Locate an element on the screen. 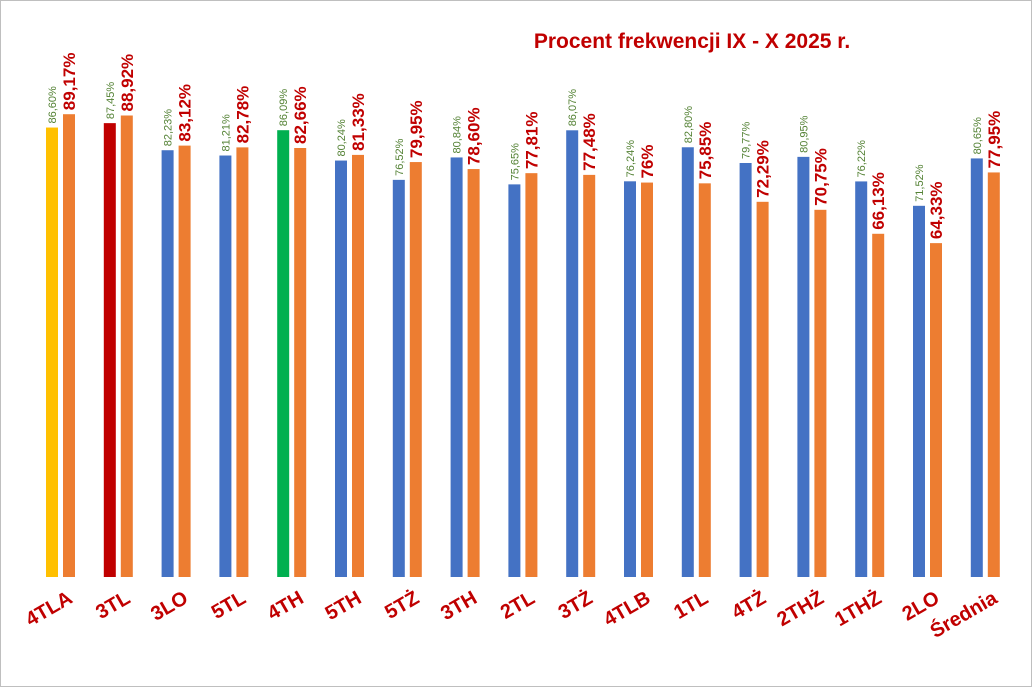 The height and width of the screenshot is (687, 1032). data-label: 86,60% is located at coordinates (53, 105).